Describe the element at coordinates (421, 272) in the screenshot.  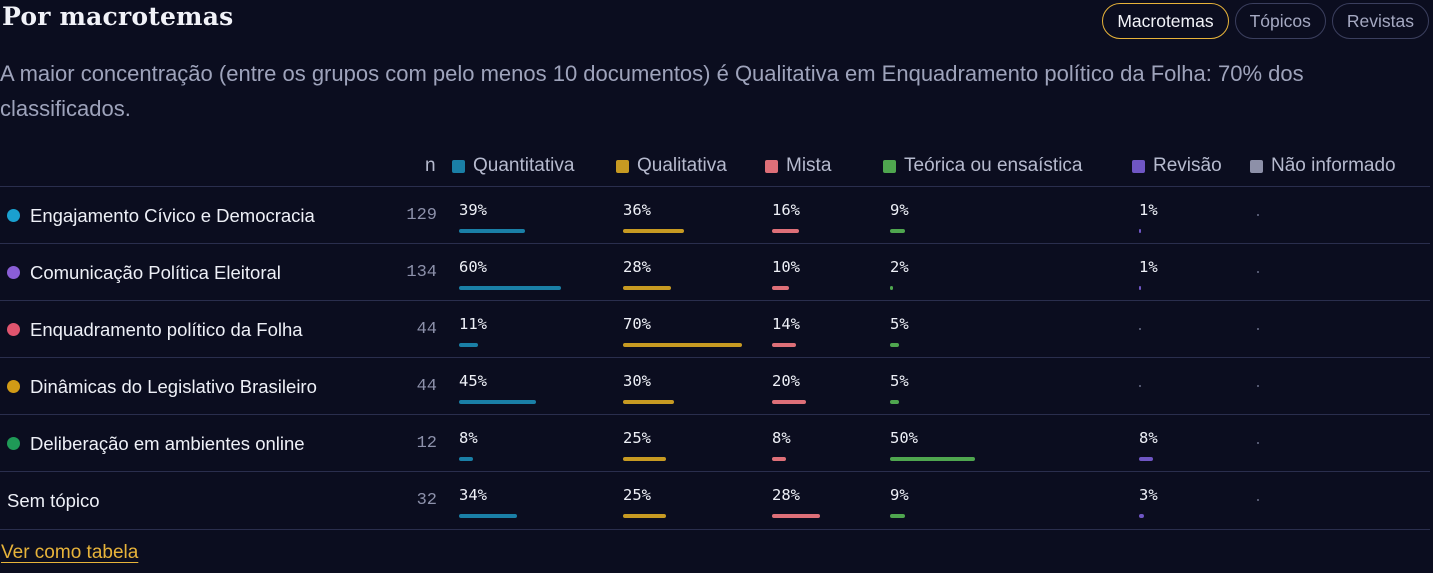
I see `row-count: 134` at that location.